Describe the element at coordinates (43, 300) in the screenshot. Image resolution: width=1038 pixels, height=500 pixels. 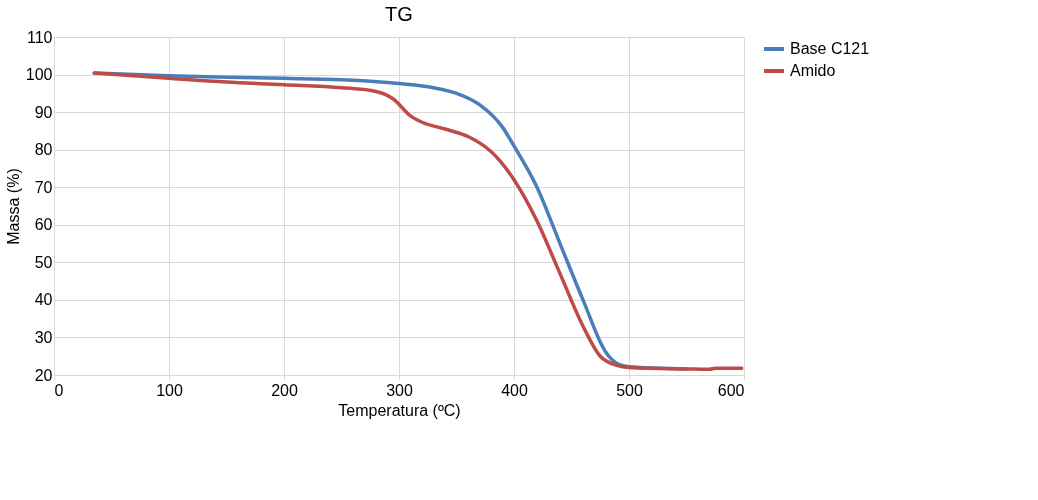
I see `y-tick-label: 40` at that location.